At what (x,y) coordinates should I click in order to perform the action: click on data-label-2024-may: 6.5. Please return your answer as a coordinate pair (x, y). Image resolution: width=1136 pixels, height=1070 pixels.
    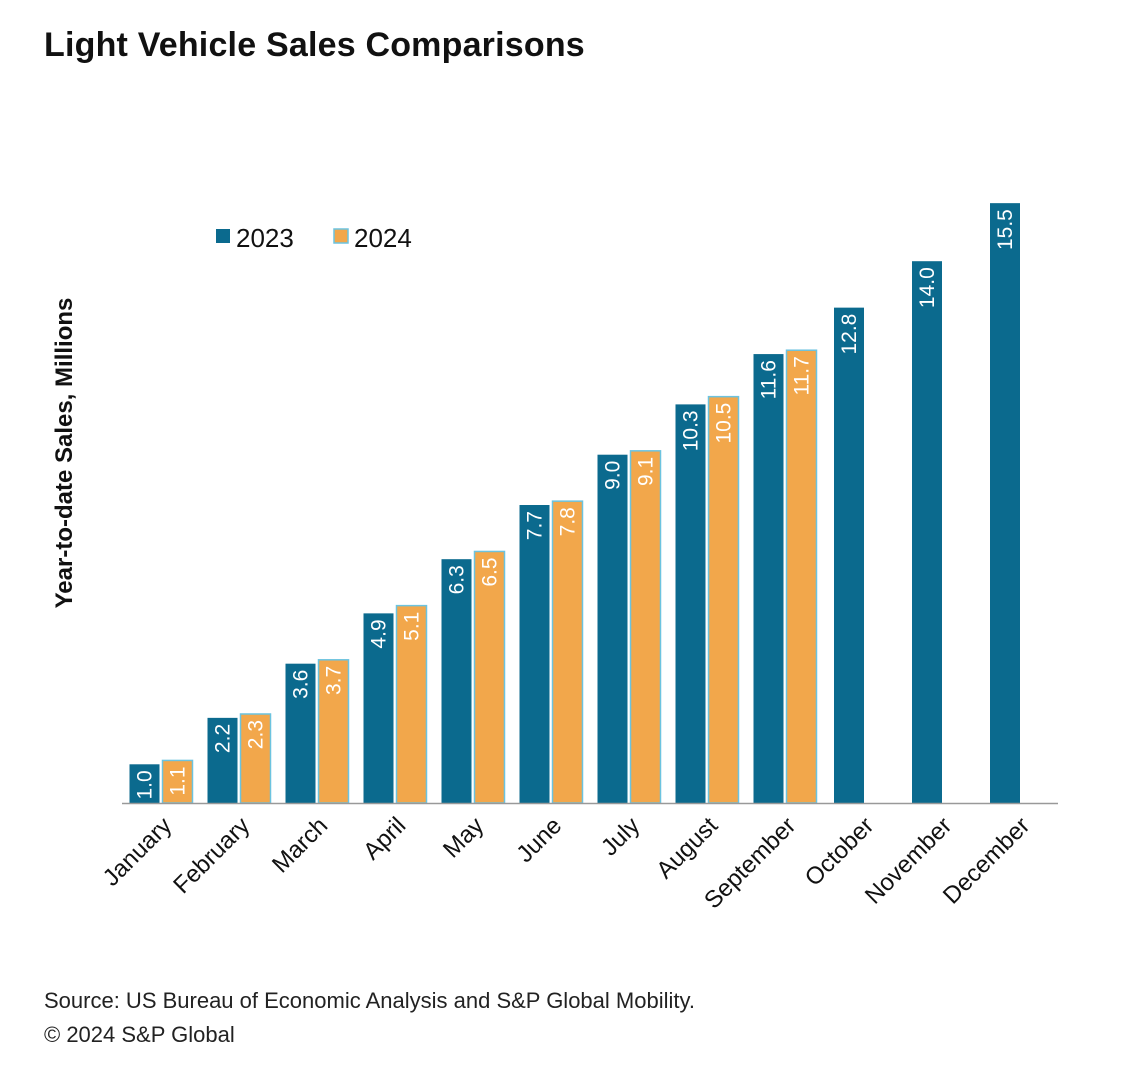
    Looking at the image, I should click on (490, 571).